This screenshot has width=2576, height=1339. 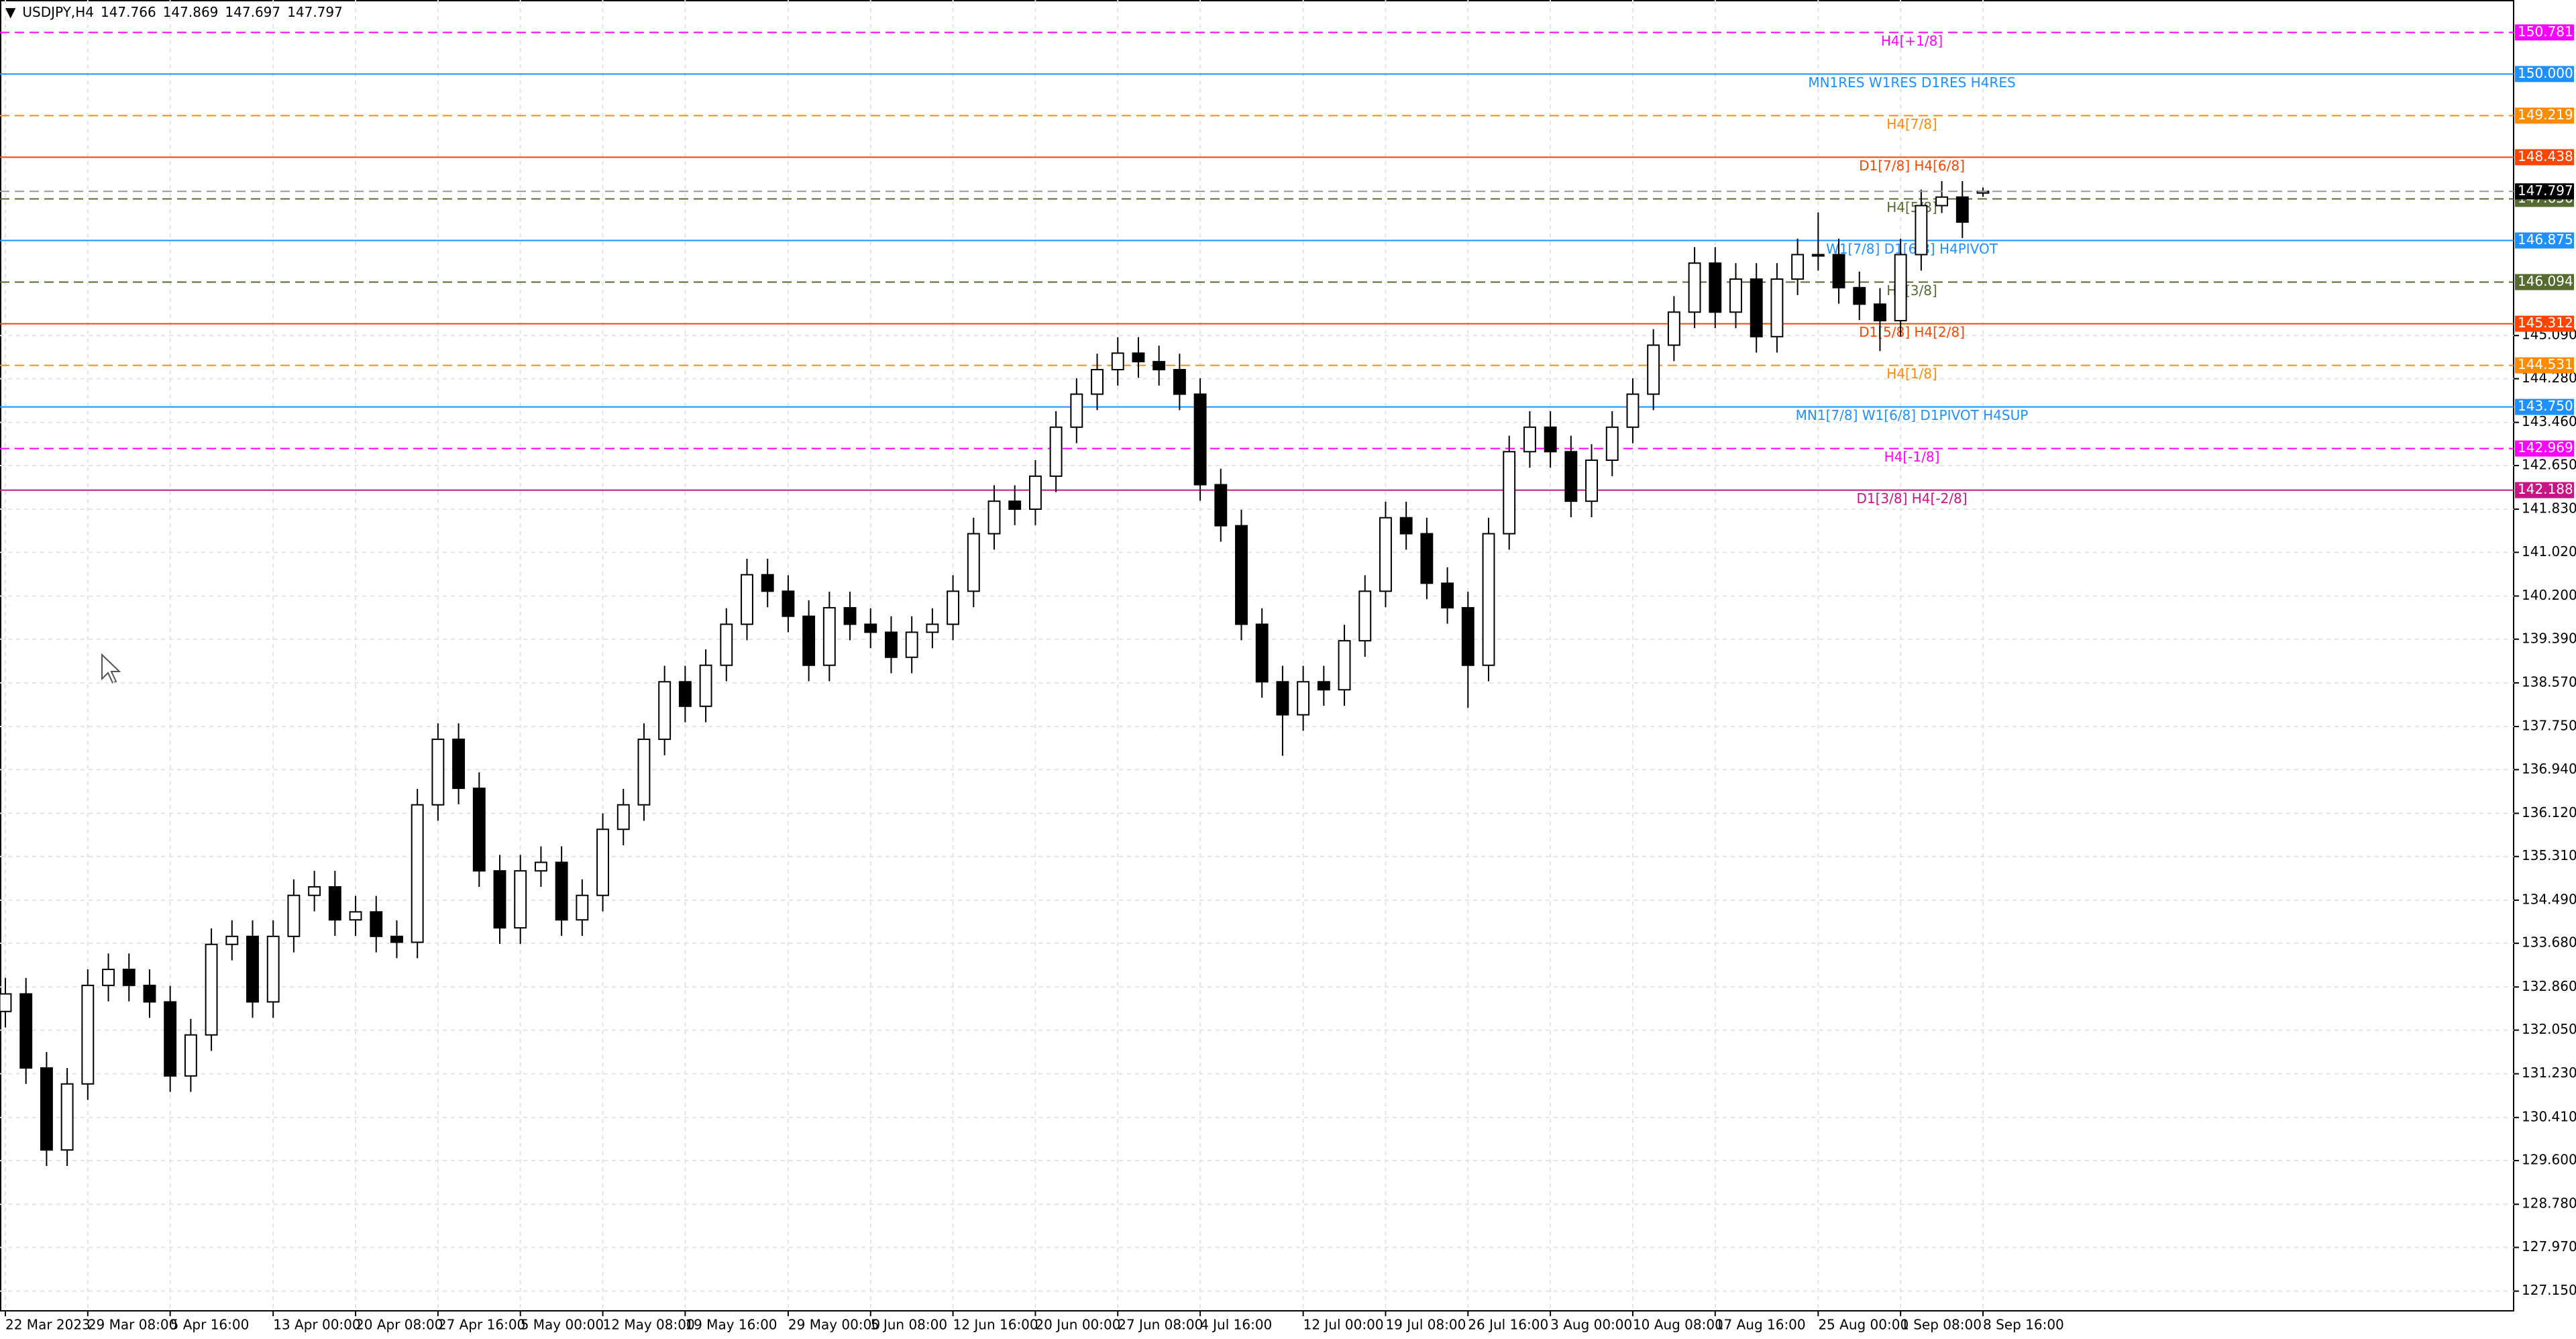 I want to click on y-tick-label: 141.020, so click(x=2549, y=551).